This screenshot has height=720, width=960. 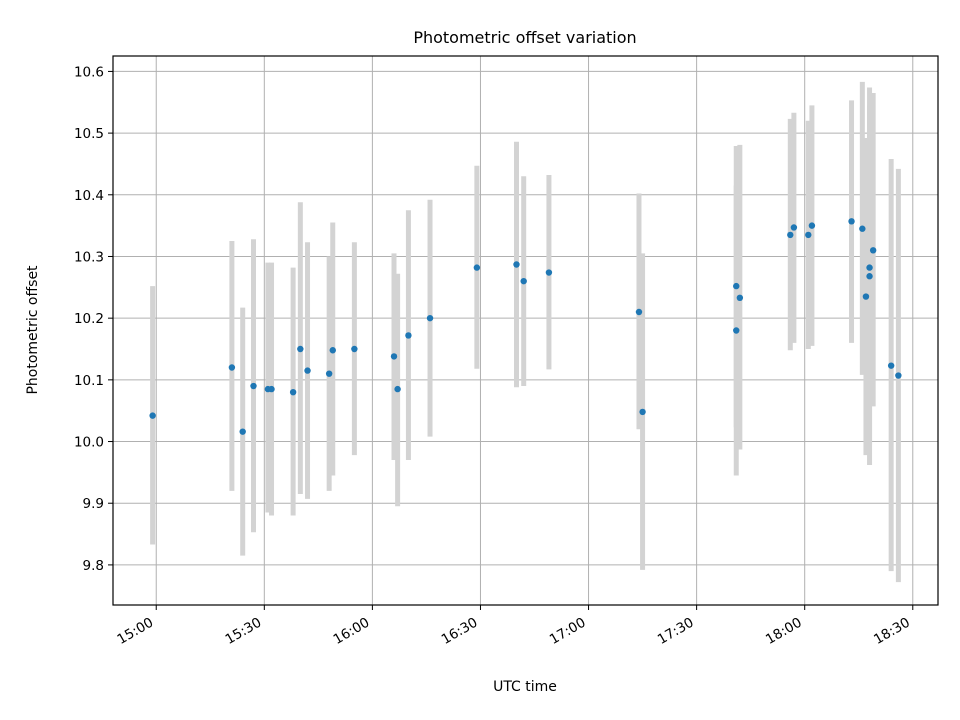 What do you see at coordinates (89, 196) in the screenshot?
I see `y-tick-label: 10.4` at bounding box center [89, 196].